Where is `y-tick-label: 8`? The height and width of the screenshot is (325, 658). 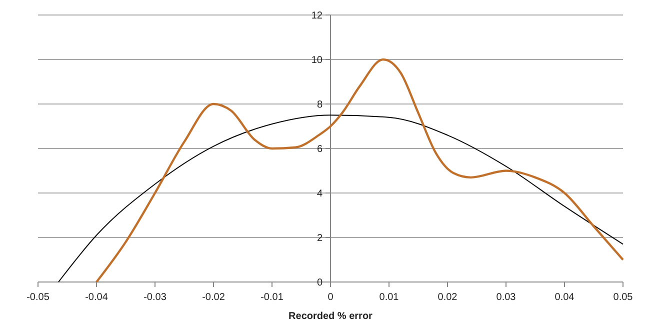
y-tick-label: 8 is located at coordinates (319, 105).